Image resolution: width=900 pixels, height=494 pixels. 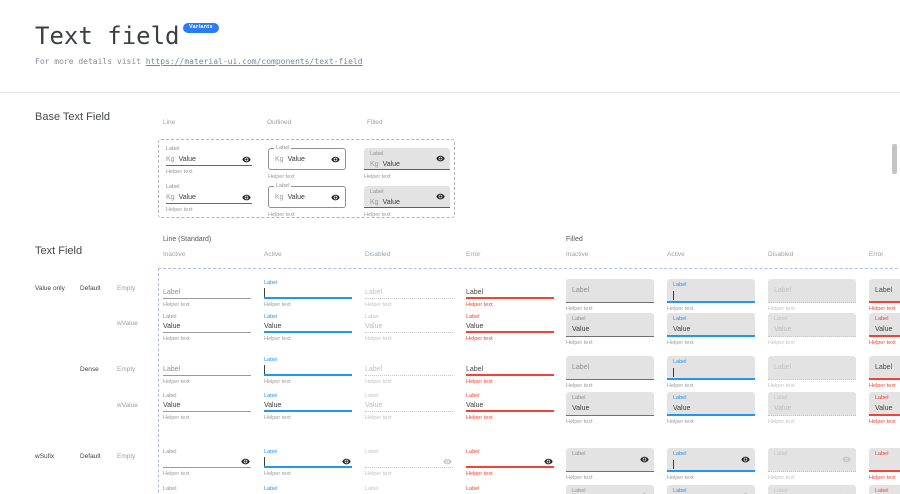 What do you see at coordinates (88, 61) in the screenshot?
I see `subtitle-text: For more details visit` at bounding box center [88, 61].